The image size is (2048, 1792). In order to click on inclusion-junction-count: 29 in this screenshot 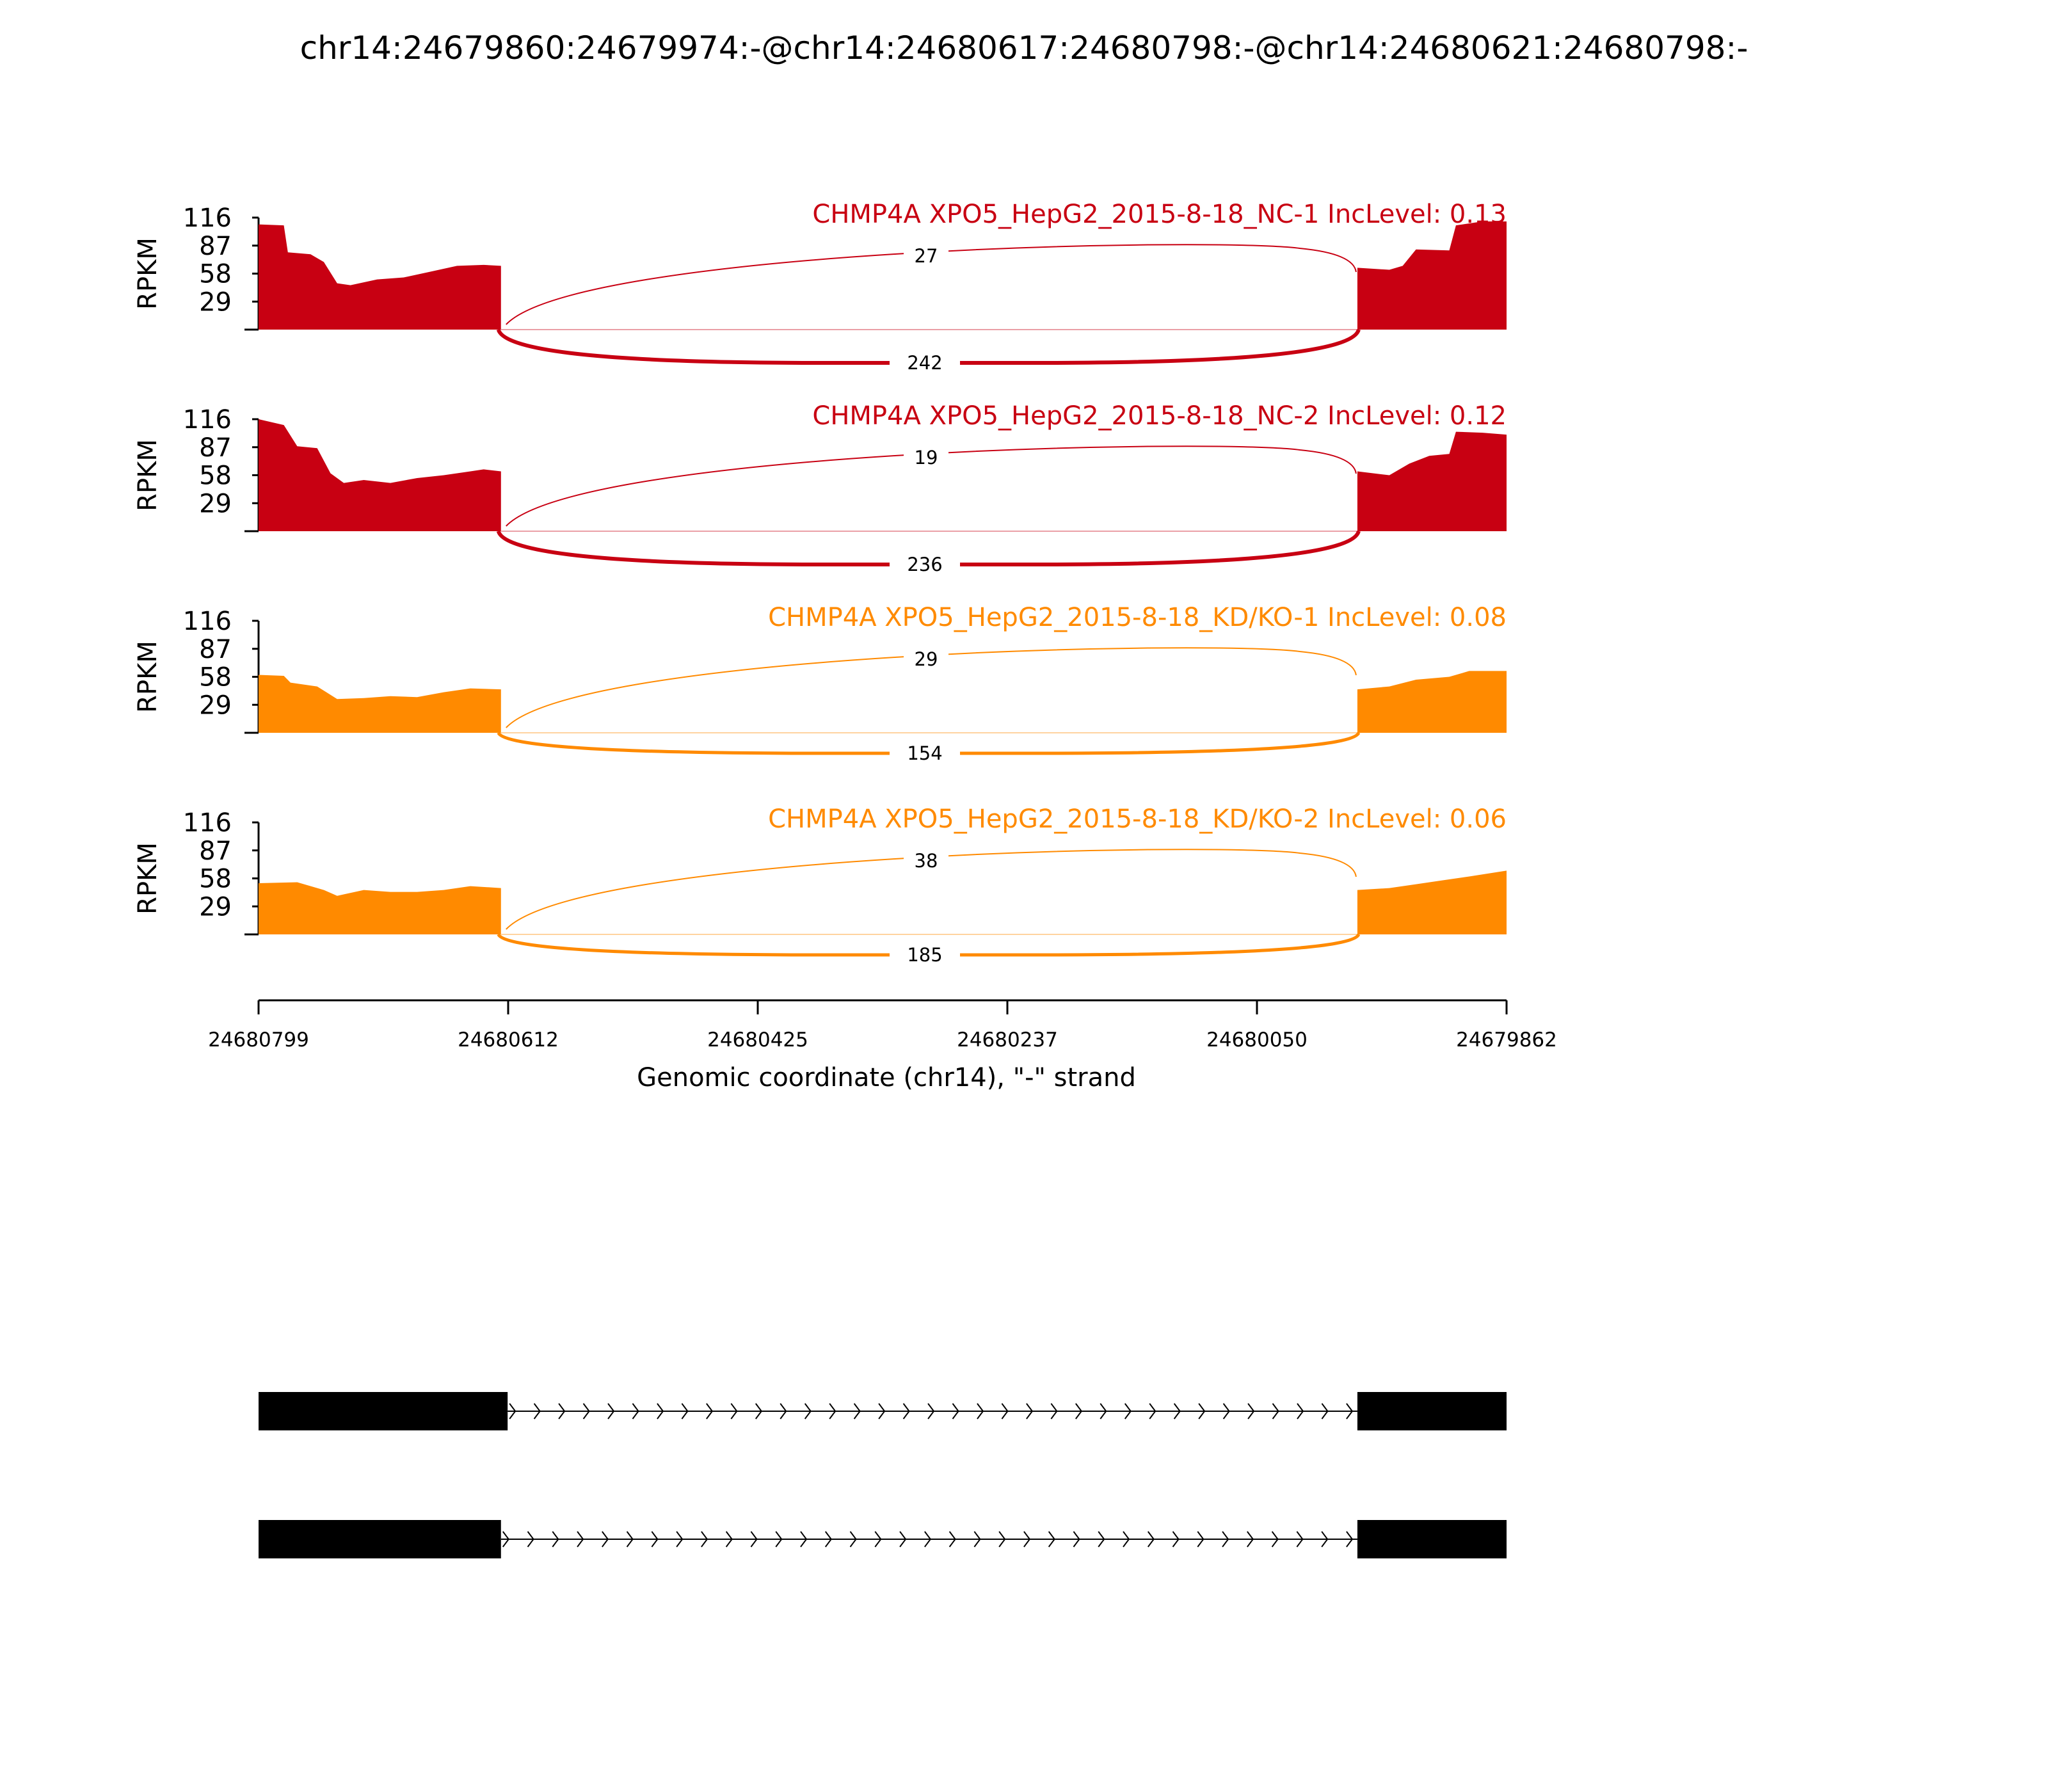, I will do `click(926, 659)`.